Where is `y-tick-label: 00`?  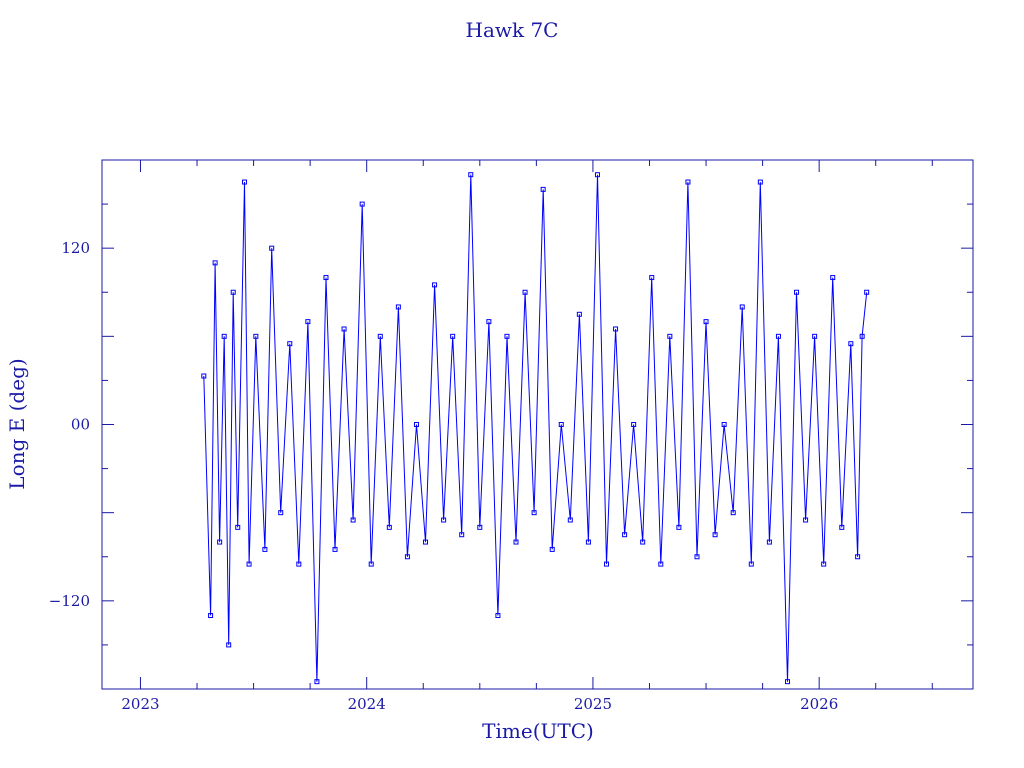 y-tick-label: 00 is located at coordinates (80, 425).